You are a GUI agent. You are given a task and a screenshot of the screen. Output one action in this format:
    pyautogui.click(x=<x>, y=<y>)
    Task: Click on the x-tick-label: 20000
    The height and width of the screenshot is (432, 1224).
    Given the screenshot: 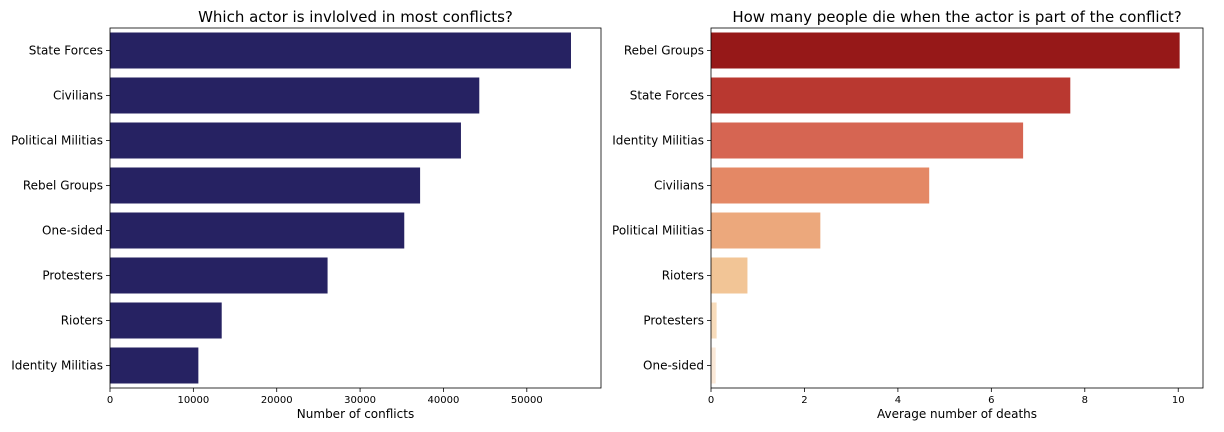 What is the action you would take?
    pyautogui.click(x=277, y=400)
    